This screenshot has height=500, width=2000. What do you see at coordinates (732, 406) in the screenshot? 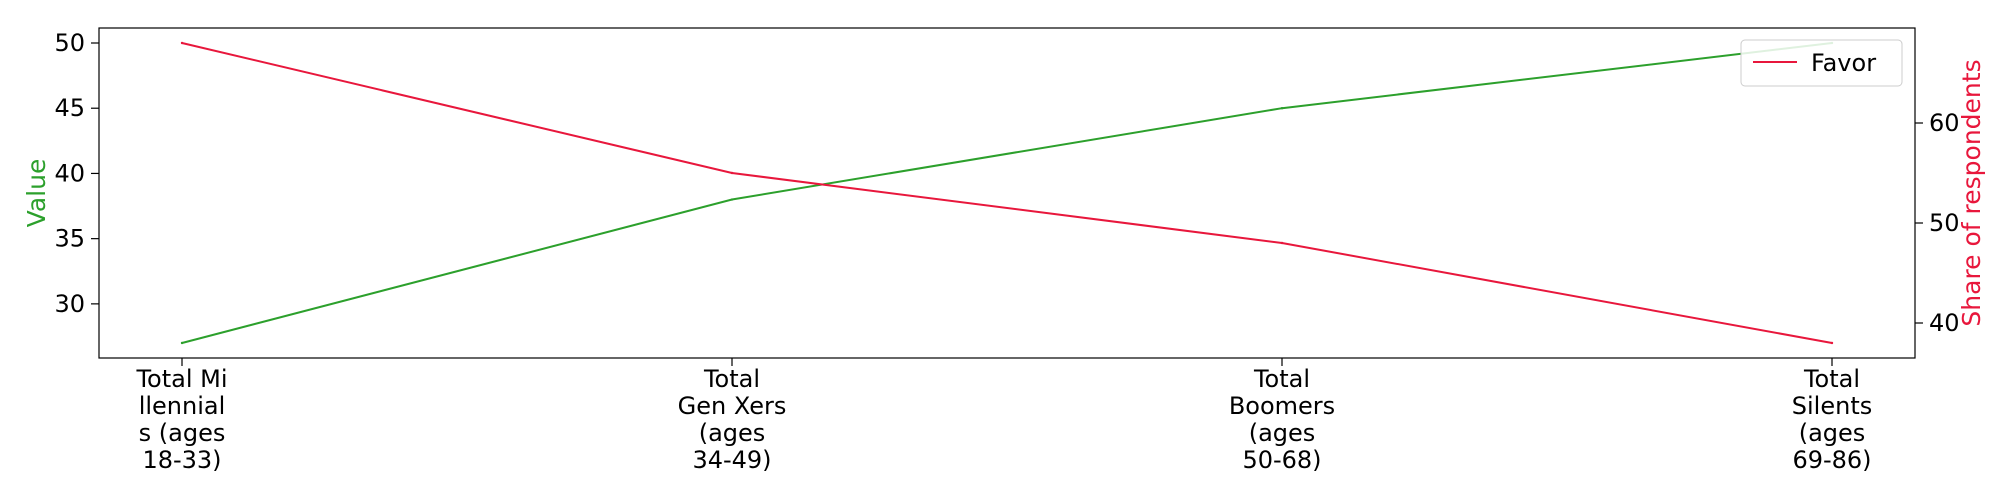
I see `x-tick-label-line: Gen Xers` at bounding box center [732, 406].